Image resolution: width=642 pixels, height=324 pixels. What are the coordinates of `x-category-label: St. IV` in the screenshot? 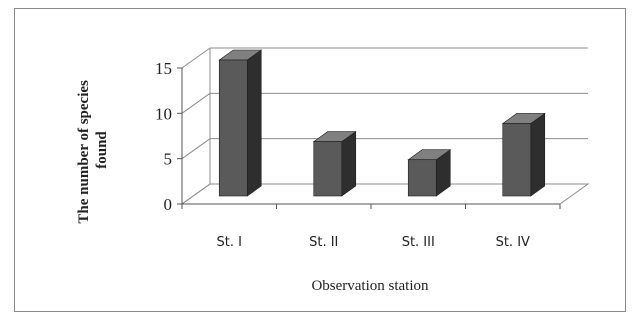 It's located at (513, 242).